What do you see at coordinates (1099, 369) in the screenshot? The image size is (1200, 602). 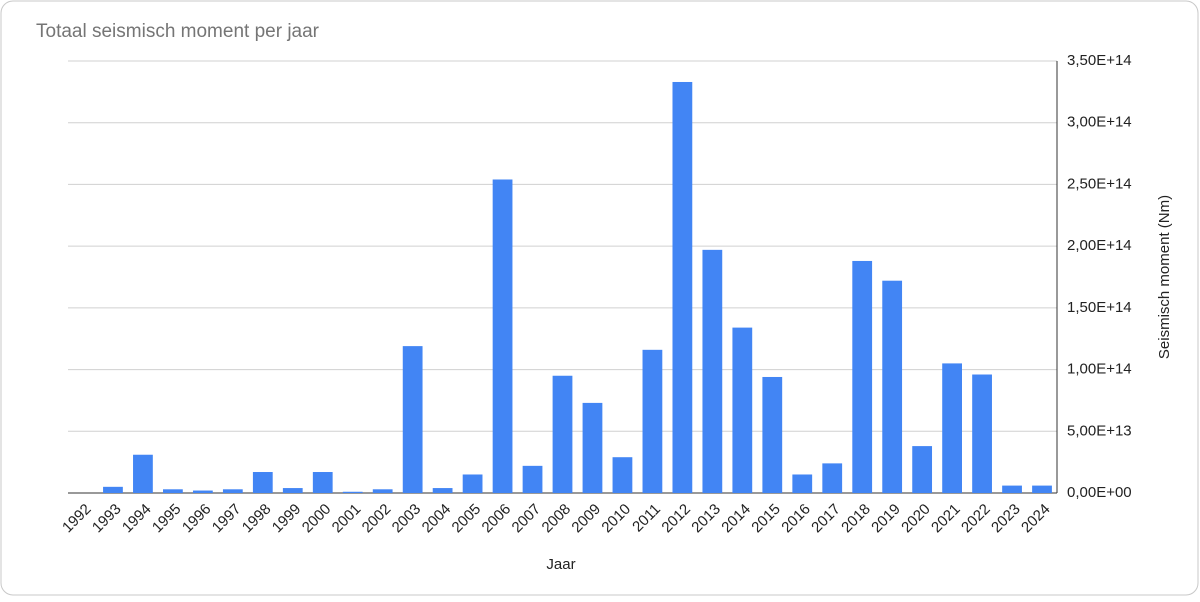 I see `y-tick-label: 1,00E+14` at bounding box center [1099, 369].